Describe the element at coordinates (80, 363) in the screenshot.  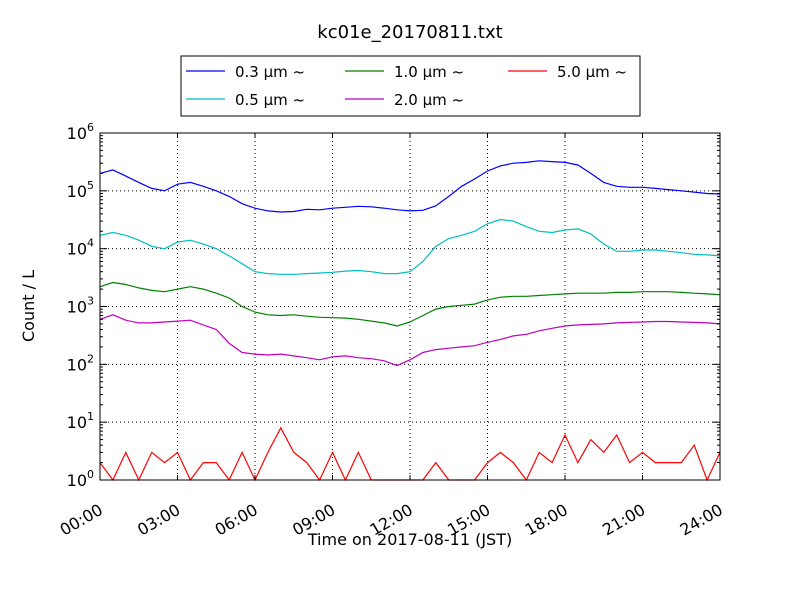
I see `y-tick-label: 10²` at that location.